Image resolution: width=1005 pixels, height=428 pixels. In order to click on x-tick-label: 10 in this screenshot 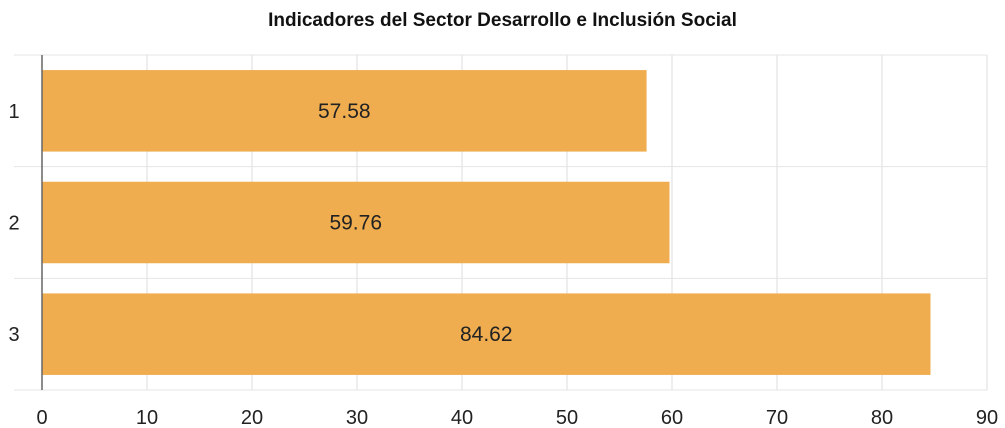, I will do `click(147, 417)`.